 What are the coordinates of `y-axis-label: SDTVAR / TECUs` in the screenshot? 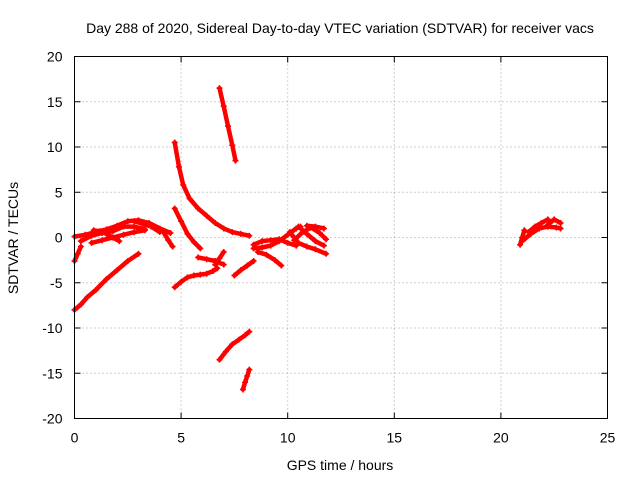 It's located at (13, 238).